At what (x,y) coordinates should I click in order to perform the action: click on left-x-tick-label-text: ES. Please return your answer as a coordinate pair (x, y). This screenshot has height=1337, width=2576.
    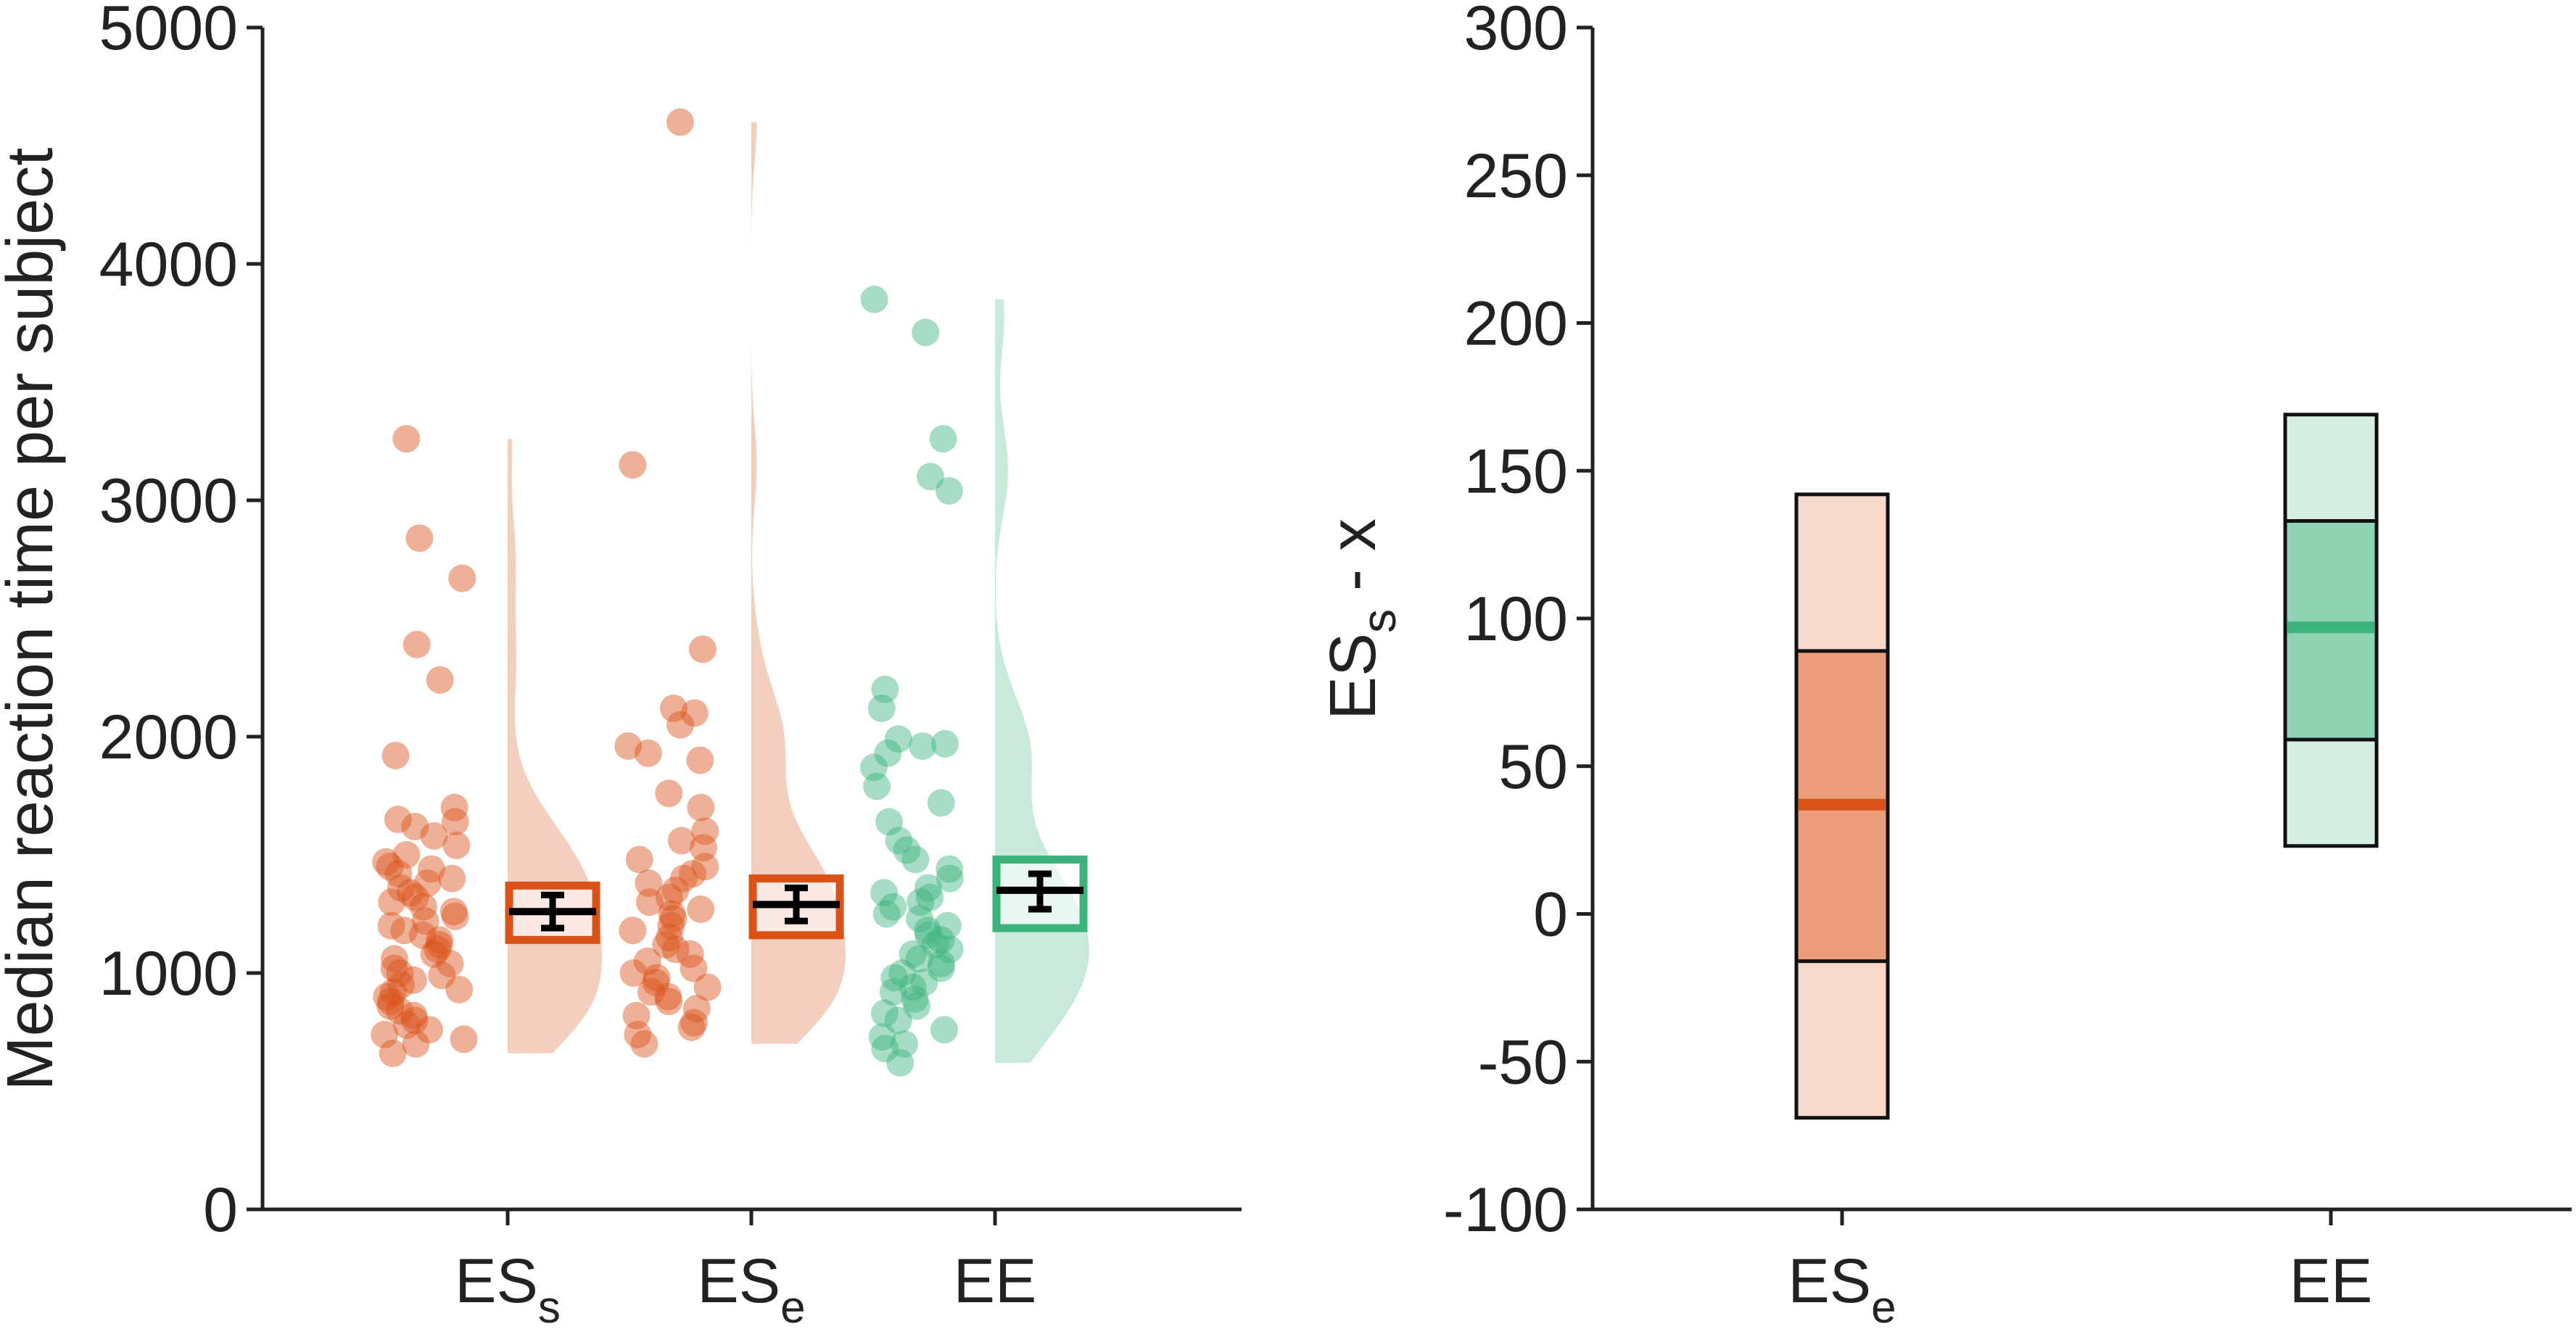
    Looking at the image, I should click on (738, 1281).